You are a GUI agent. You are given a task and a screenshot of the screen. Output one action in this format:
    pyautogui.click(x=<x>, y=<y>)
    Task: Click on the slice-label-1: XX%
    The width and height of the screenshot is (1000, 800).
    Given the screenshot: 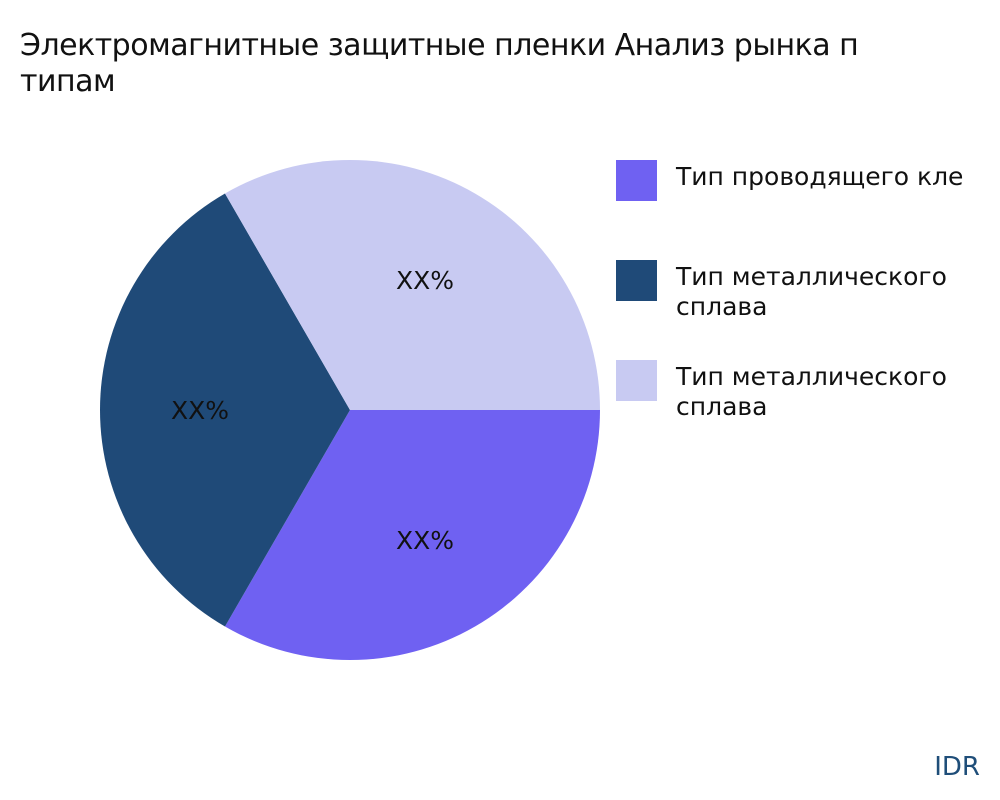 What is the action you would take?
    pyautogui.click(x=200, y=410)
    